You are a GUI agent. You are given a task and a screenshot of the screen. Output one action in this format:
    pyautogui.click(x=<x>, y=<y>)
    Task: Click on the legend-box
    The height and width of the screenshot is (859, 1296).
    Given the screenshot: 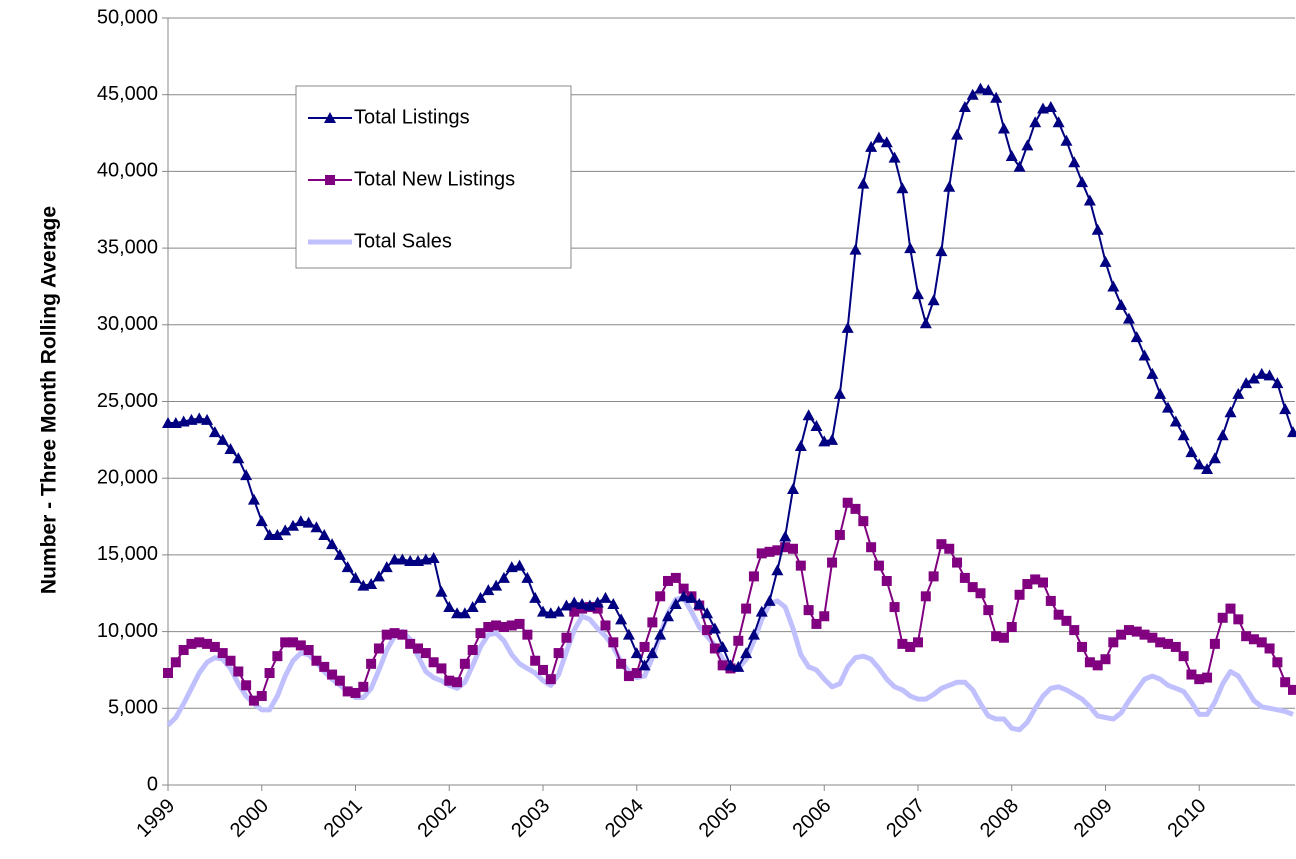 What is the action you would take?
    pyautogui.click(x=433, y=177)
    